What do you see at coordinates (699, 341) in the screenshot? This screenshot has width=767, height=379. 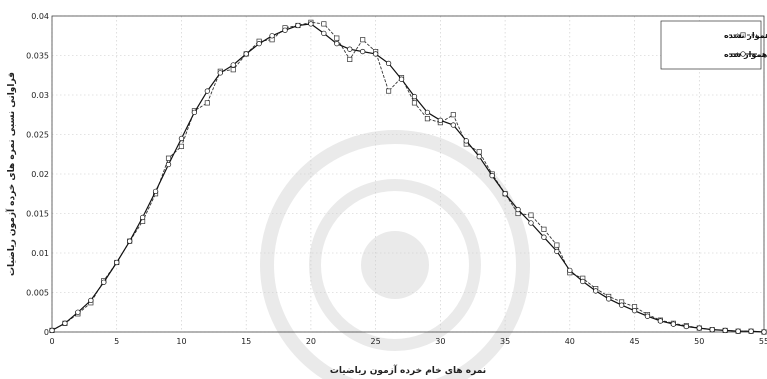 I see `x-tick-label: 50` at bounding box center [699, 341].